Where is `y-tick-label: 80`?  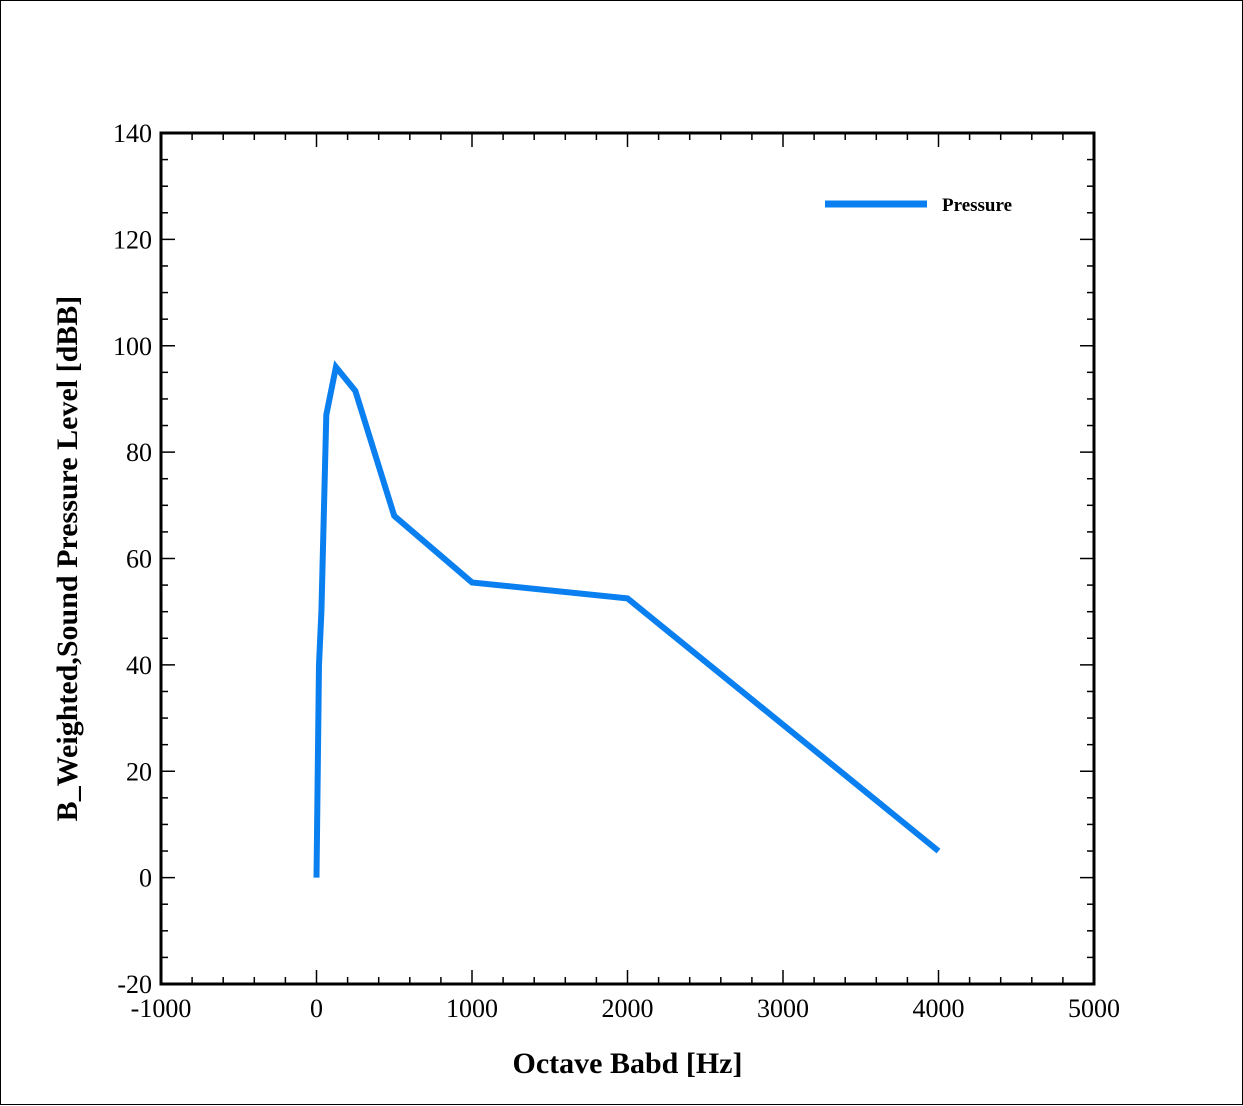
y-tick-label: 80 is located at coordinates (139, 452).